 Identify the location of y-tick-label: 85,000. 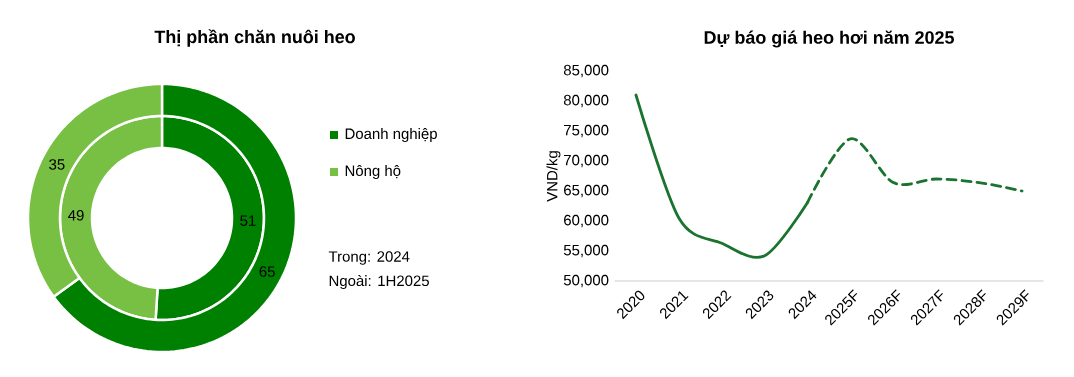
(586, 71).